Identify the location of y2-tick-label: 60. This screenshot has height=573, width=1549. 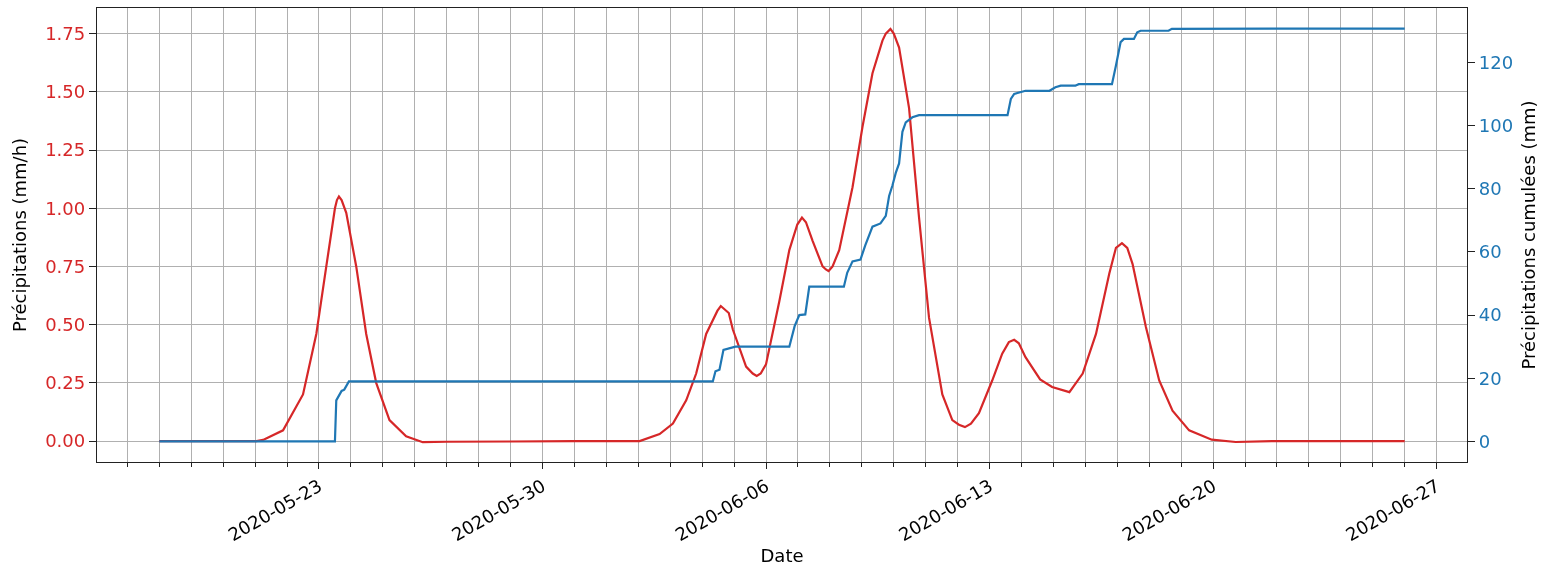
(1490, 252).